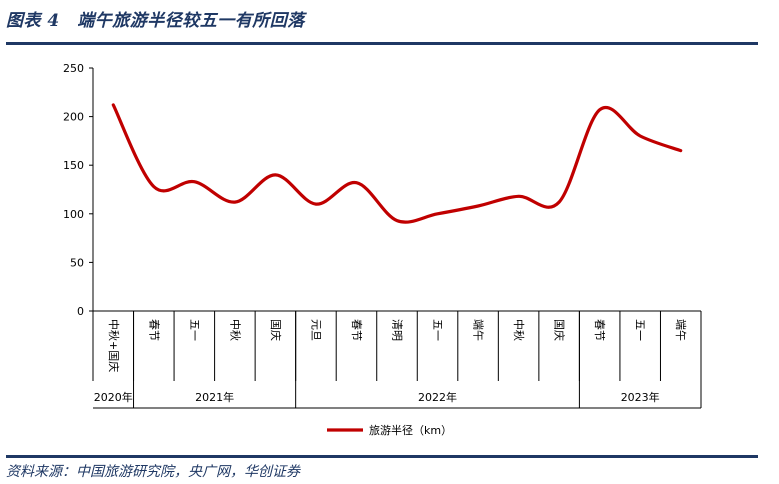 The image size is (779, 484). I want to click on x-category-label: 中秋+国庆, so click(114, 345).